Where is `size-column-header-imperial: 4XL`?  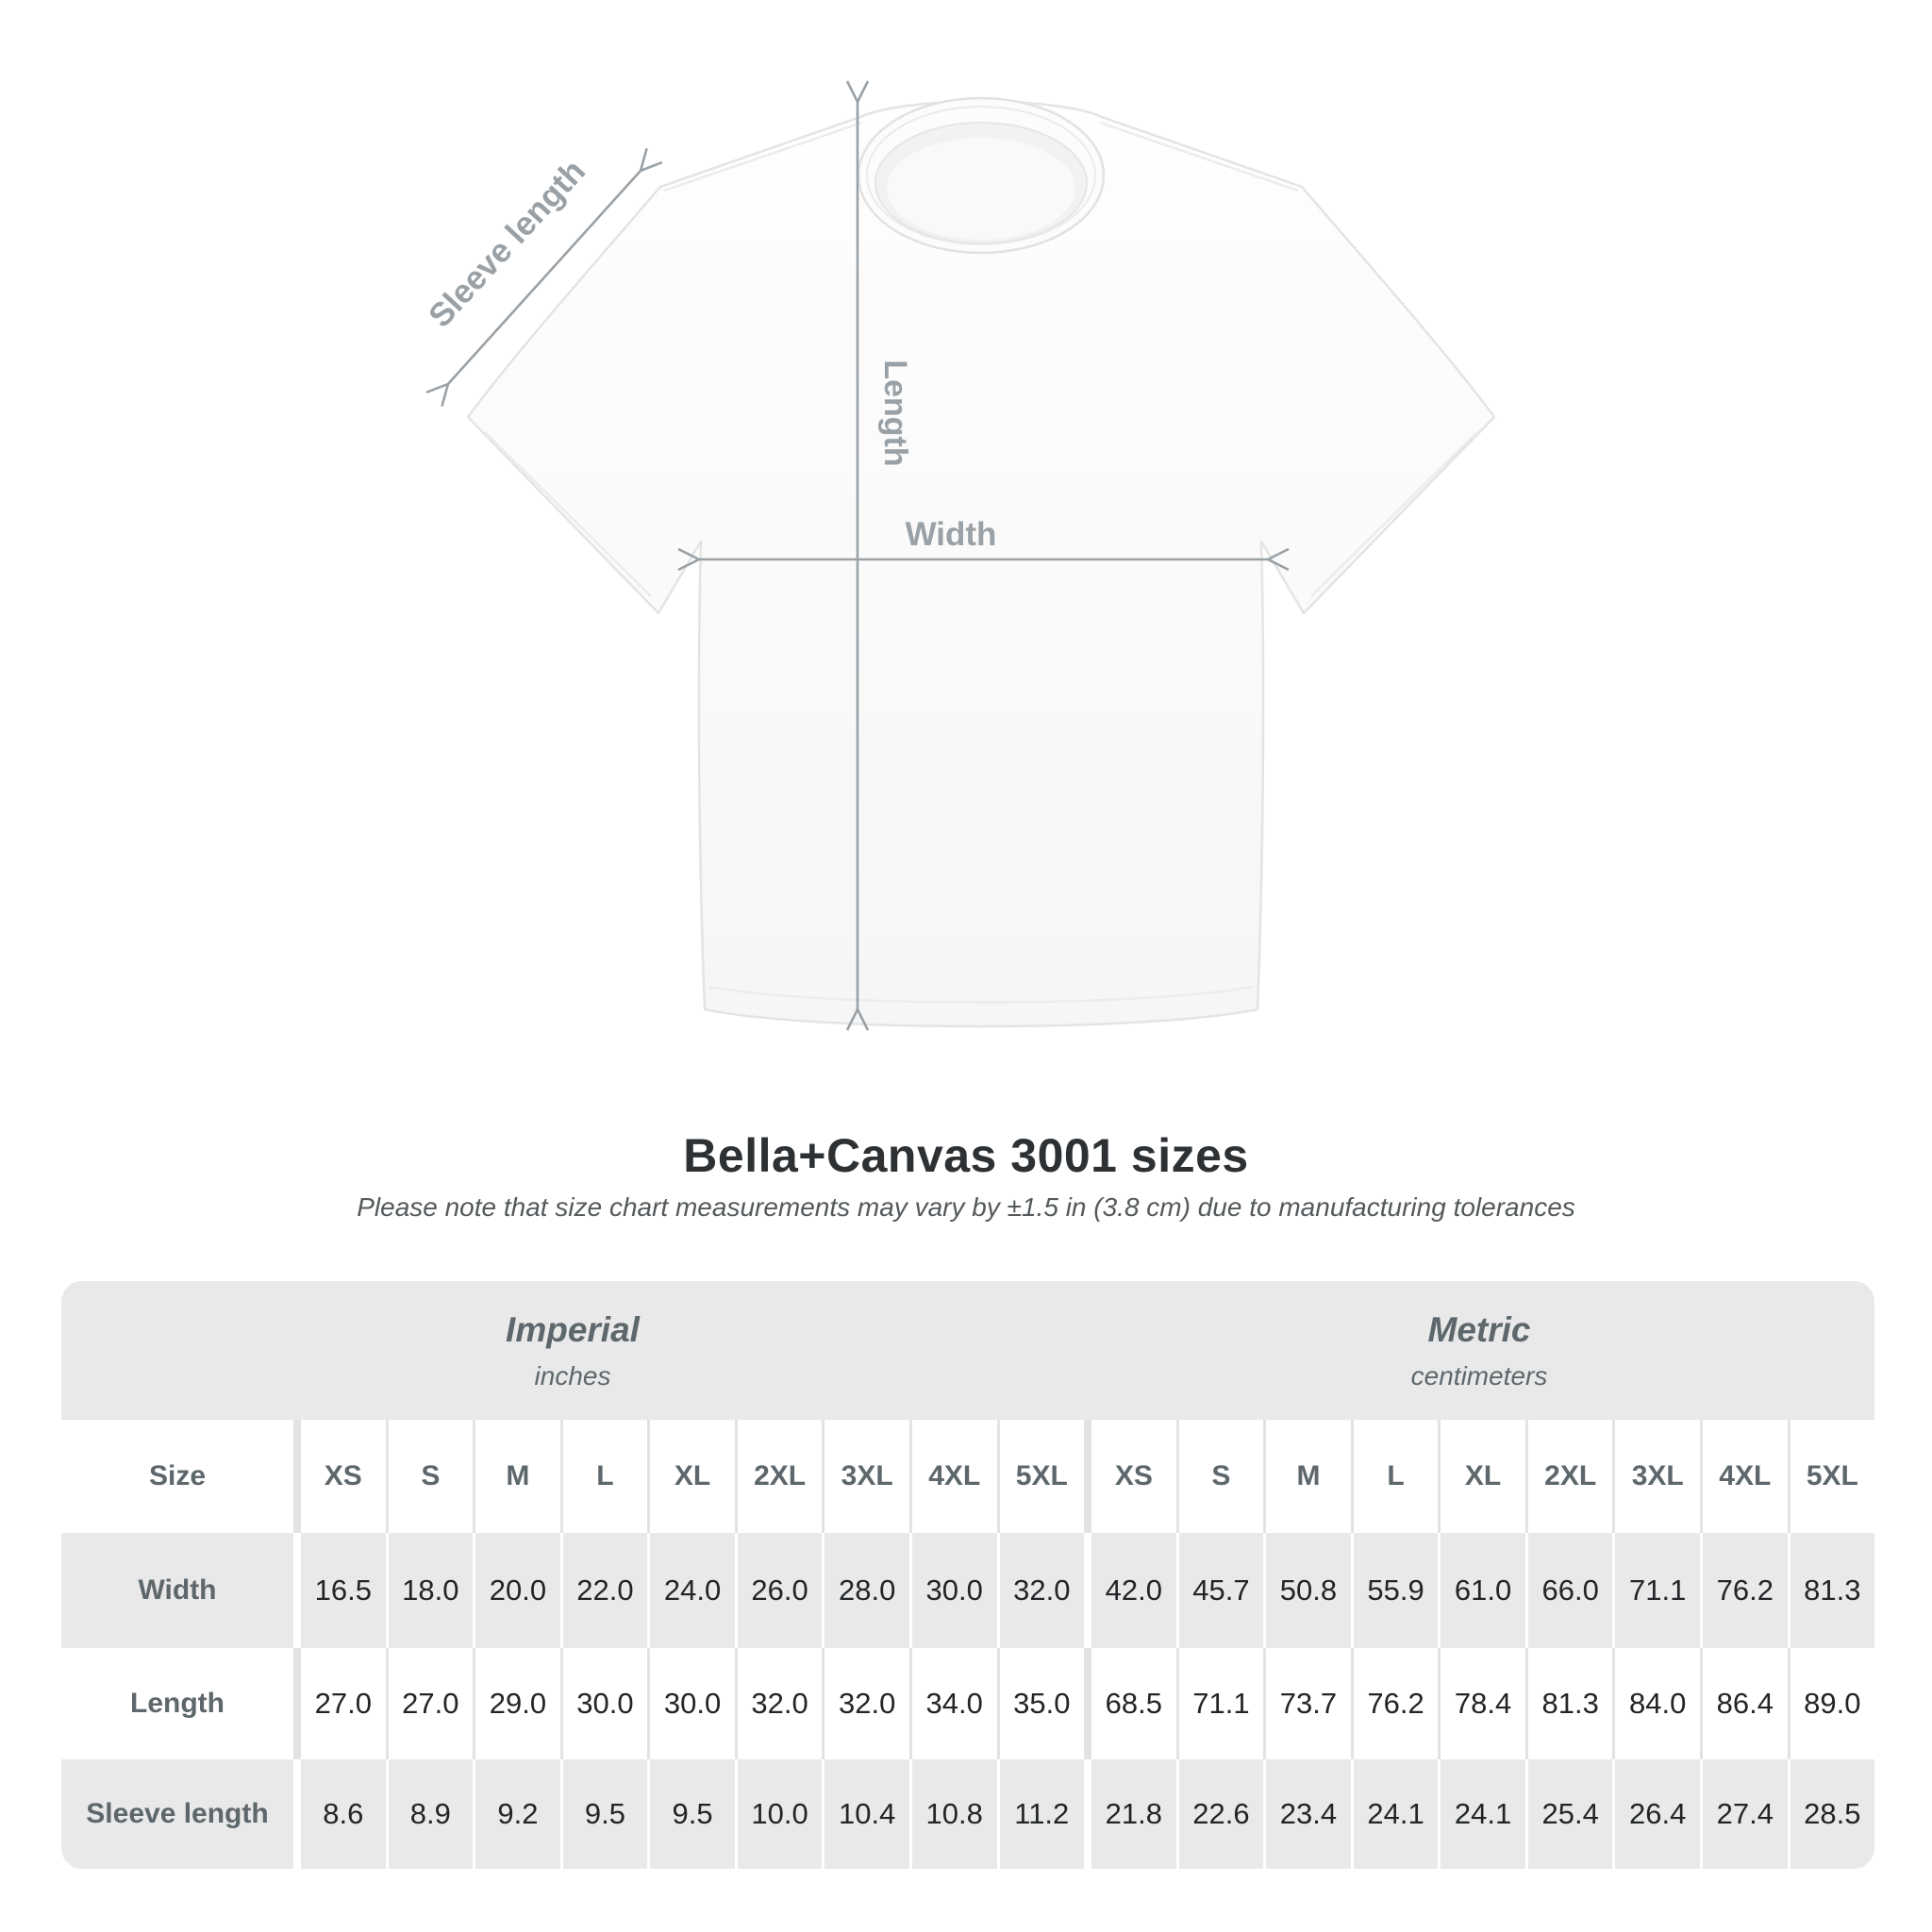 size-column-header-imperial: 4XL is located at coordinates (953, 1476).